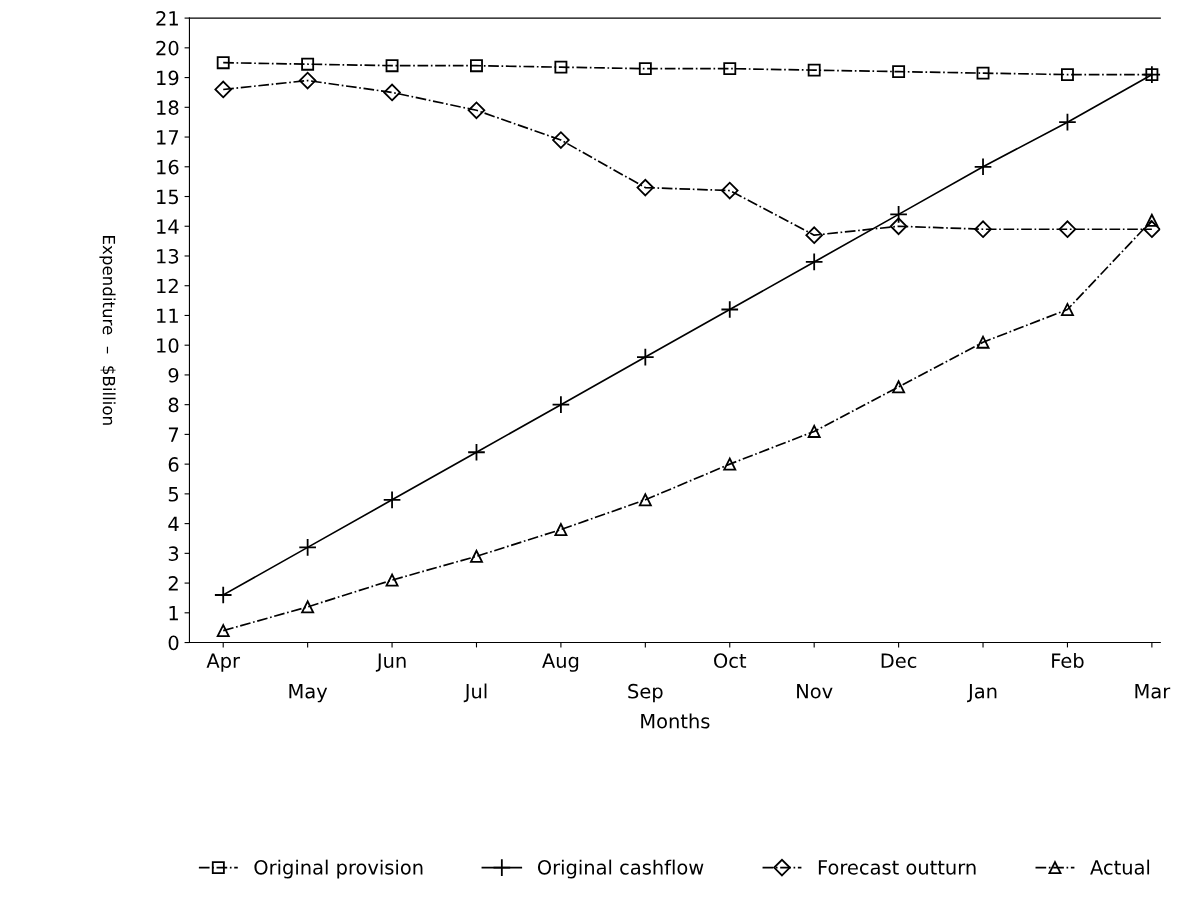  I want to click on y-tick-label: 7, so click(173, 434).